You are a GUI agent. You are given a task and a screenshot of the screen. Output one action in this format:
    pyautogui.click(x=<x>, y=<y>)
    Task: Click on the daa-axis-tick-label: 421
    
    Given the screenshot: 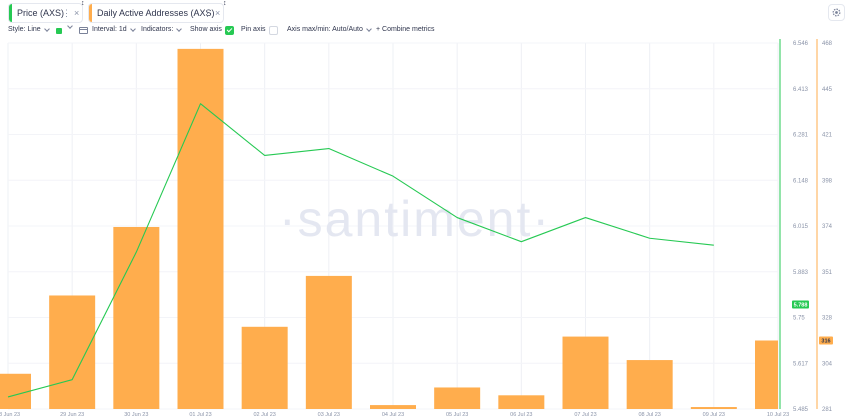 What is the action you would take?
    pyautogui.click(x=827, y=136)
    